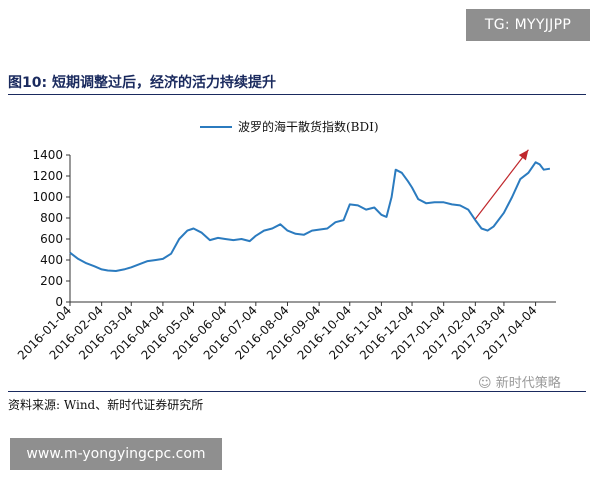 The width and height of the screenshot is (600, 480). I want to click on trend-arrow-shaft, so click(501, 184).